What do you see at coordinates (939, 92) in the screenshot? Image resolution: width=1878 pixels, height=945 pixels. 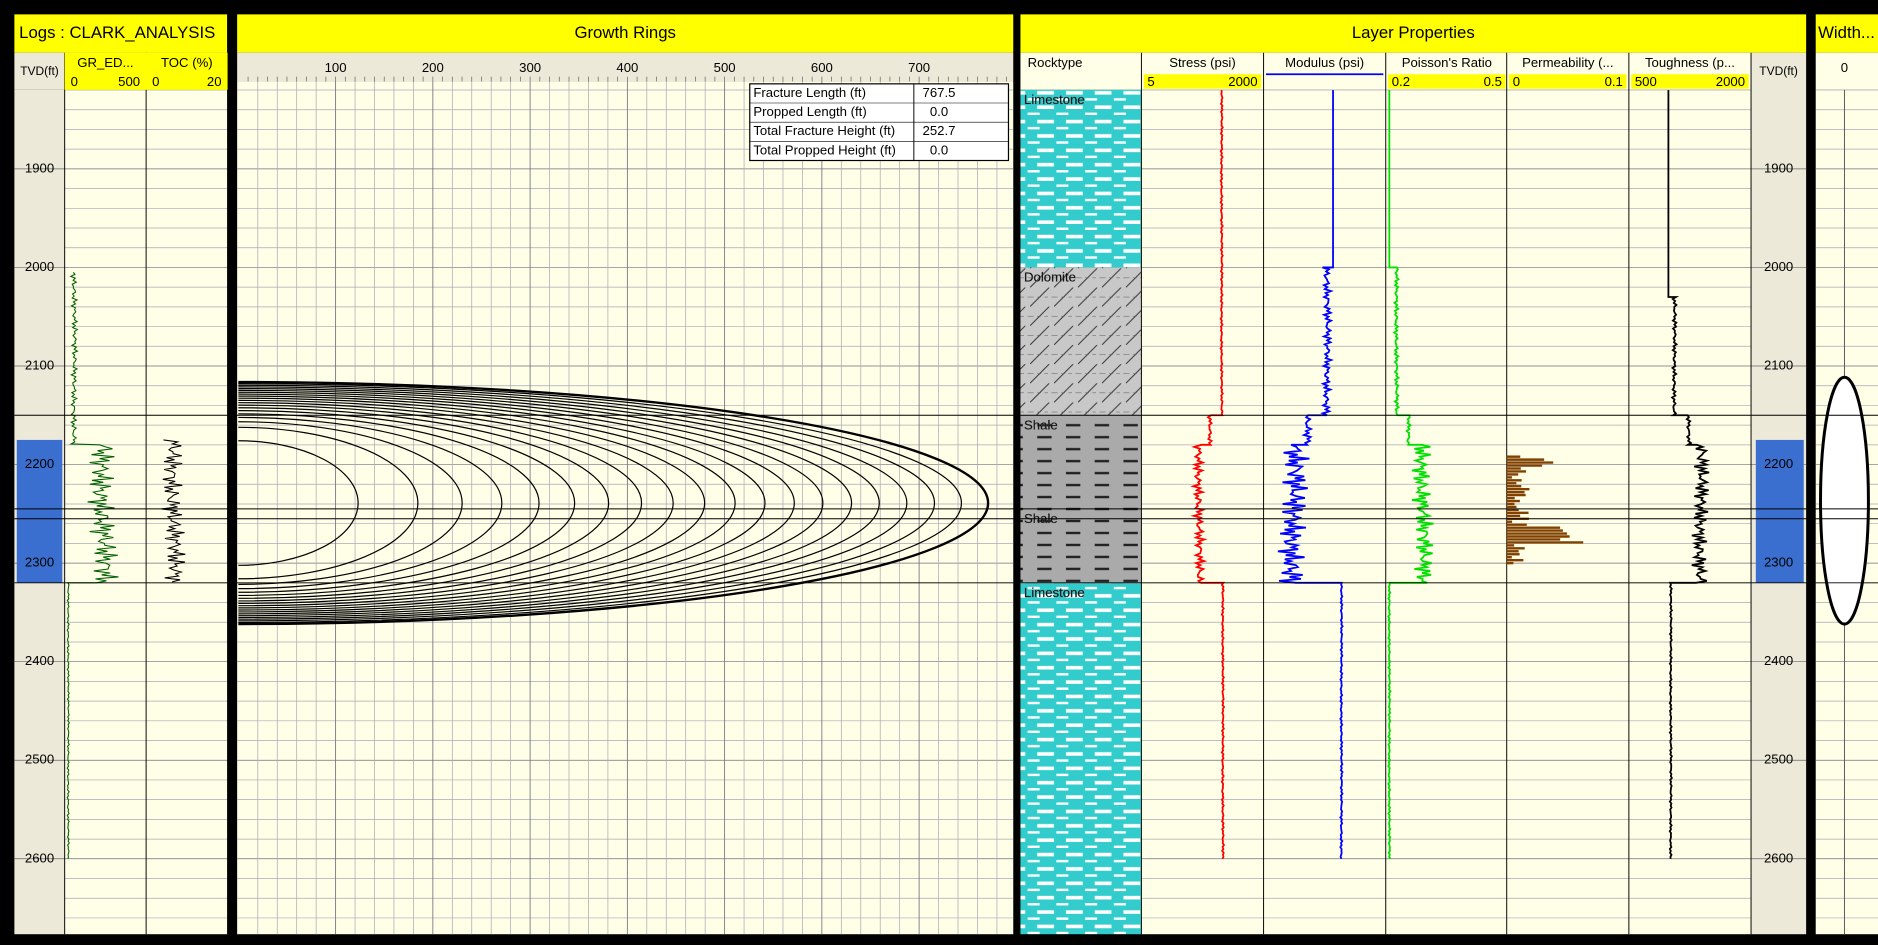 I see `summary-value: 767.5` at bounding box center [939, 92].